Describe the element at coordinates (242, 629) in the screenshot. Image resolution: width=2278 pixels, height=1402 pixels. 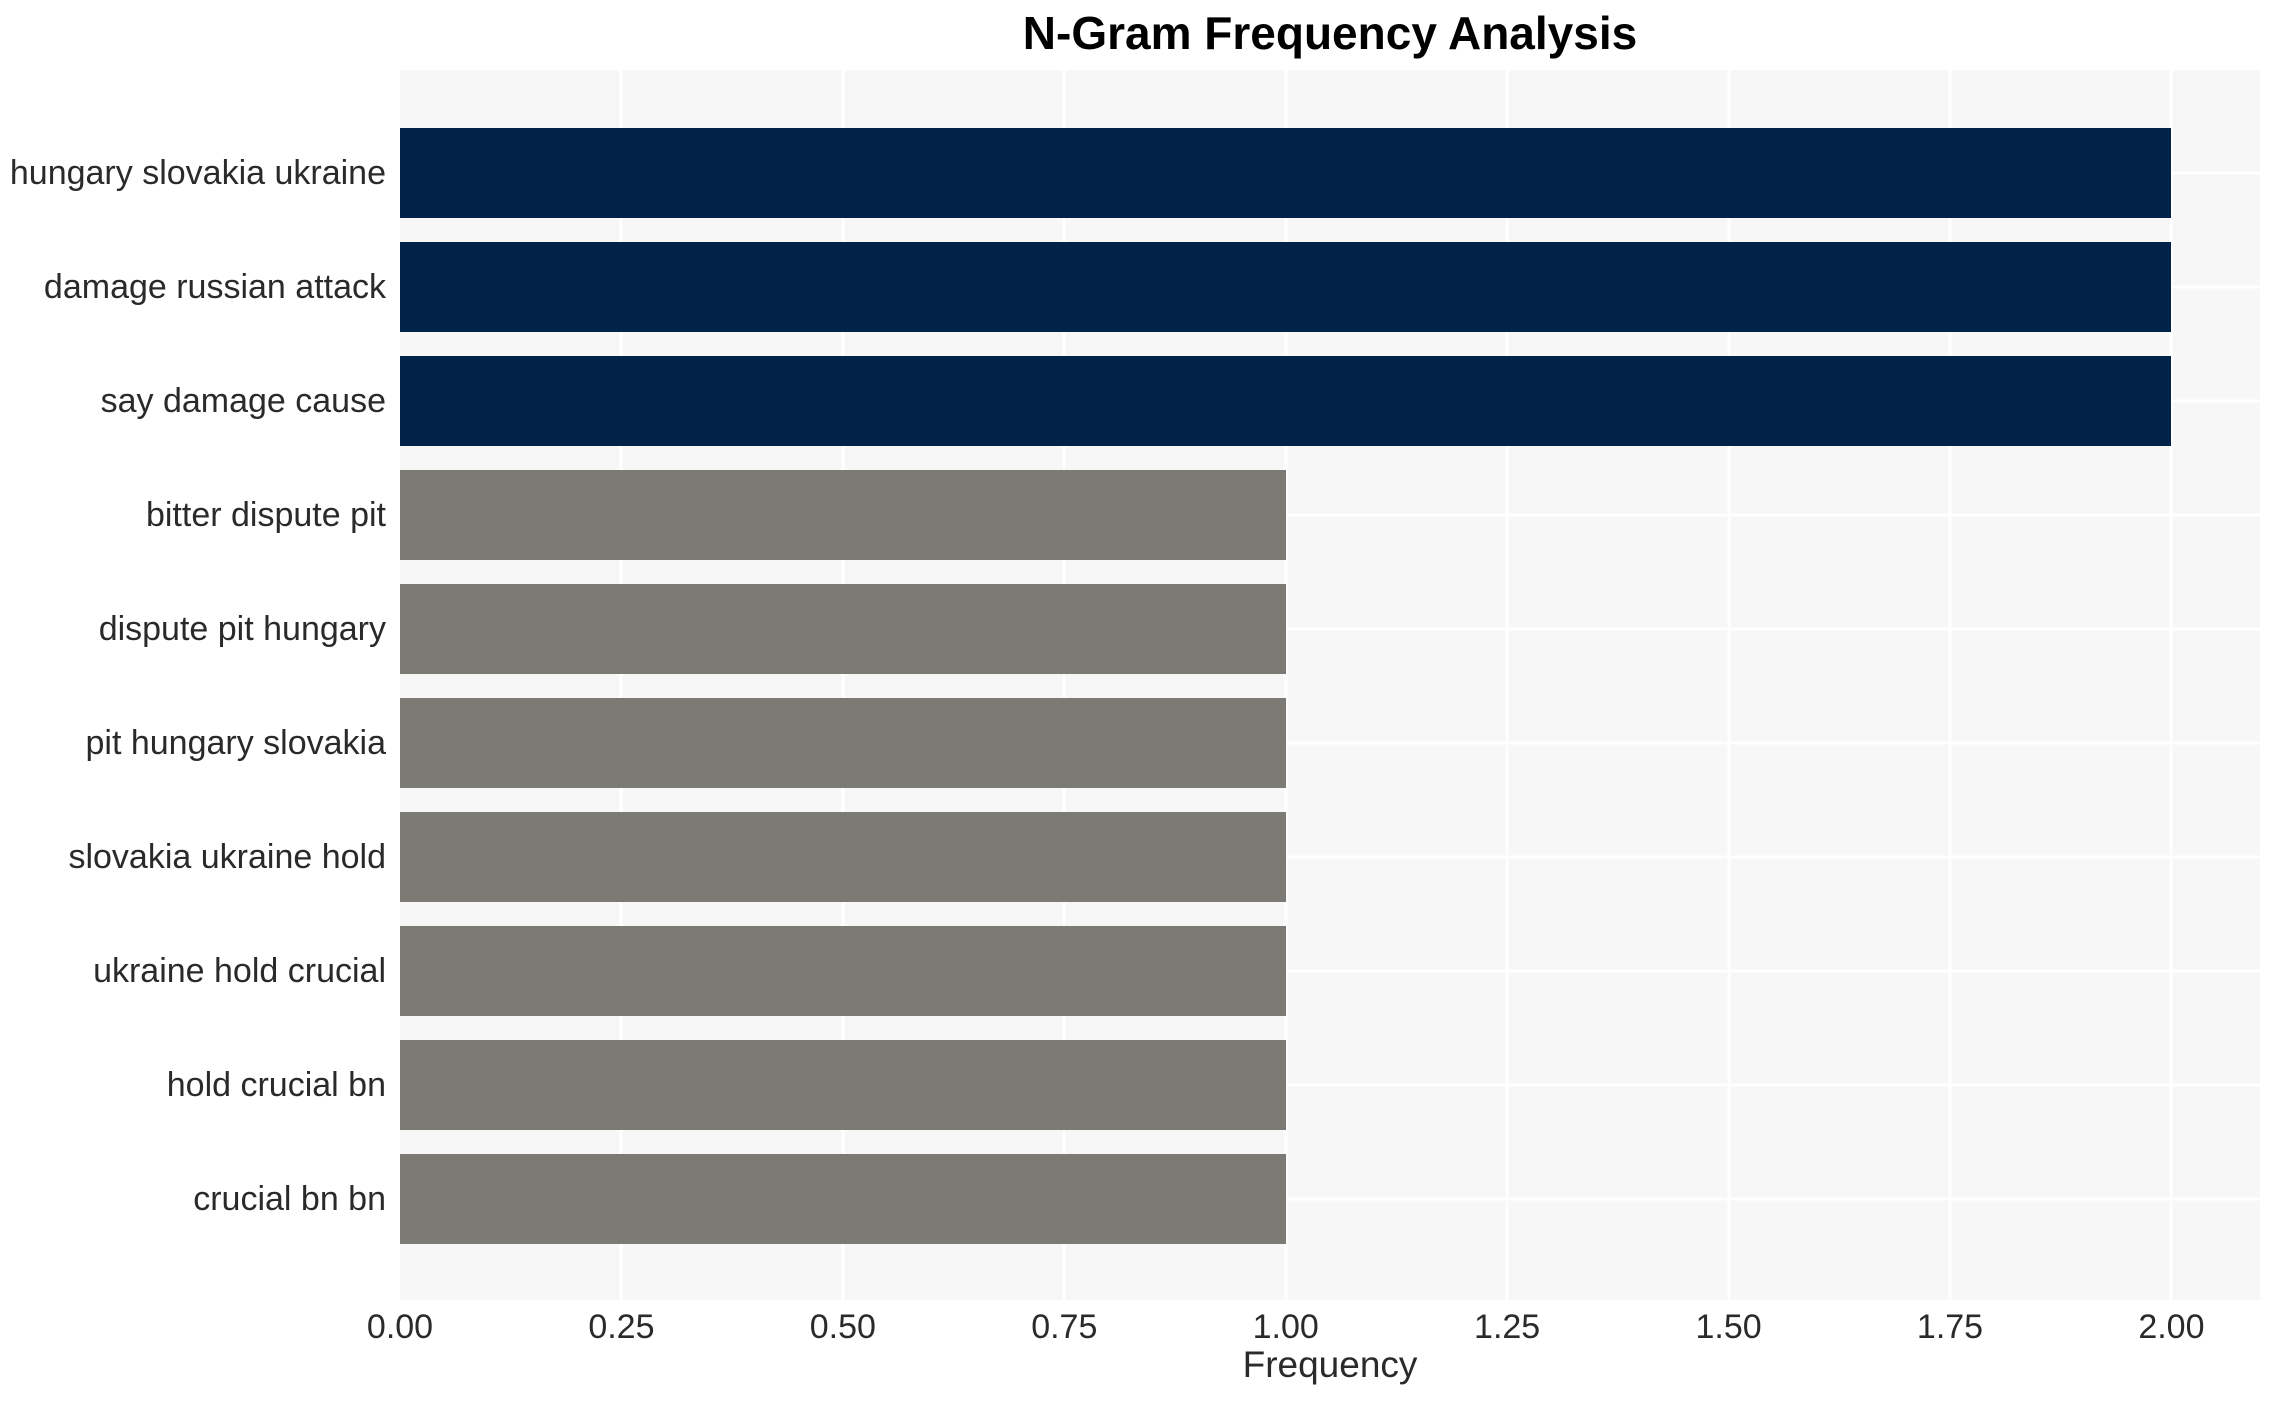
I see `y-tick-label: dispute pit hungary` at that location.